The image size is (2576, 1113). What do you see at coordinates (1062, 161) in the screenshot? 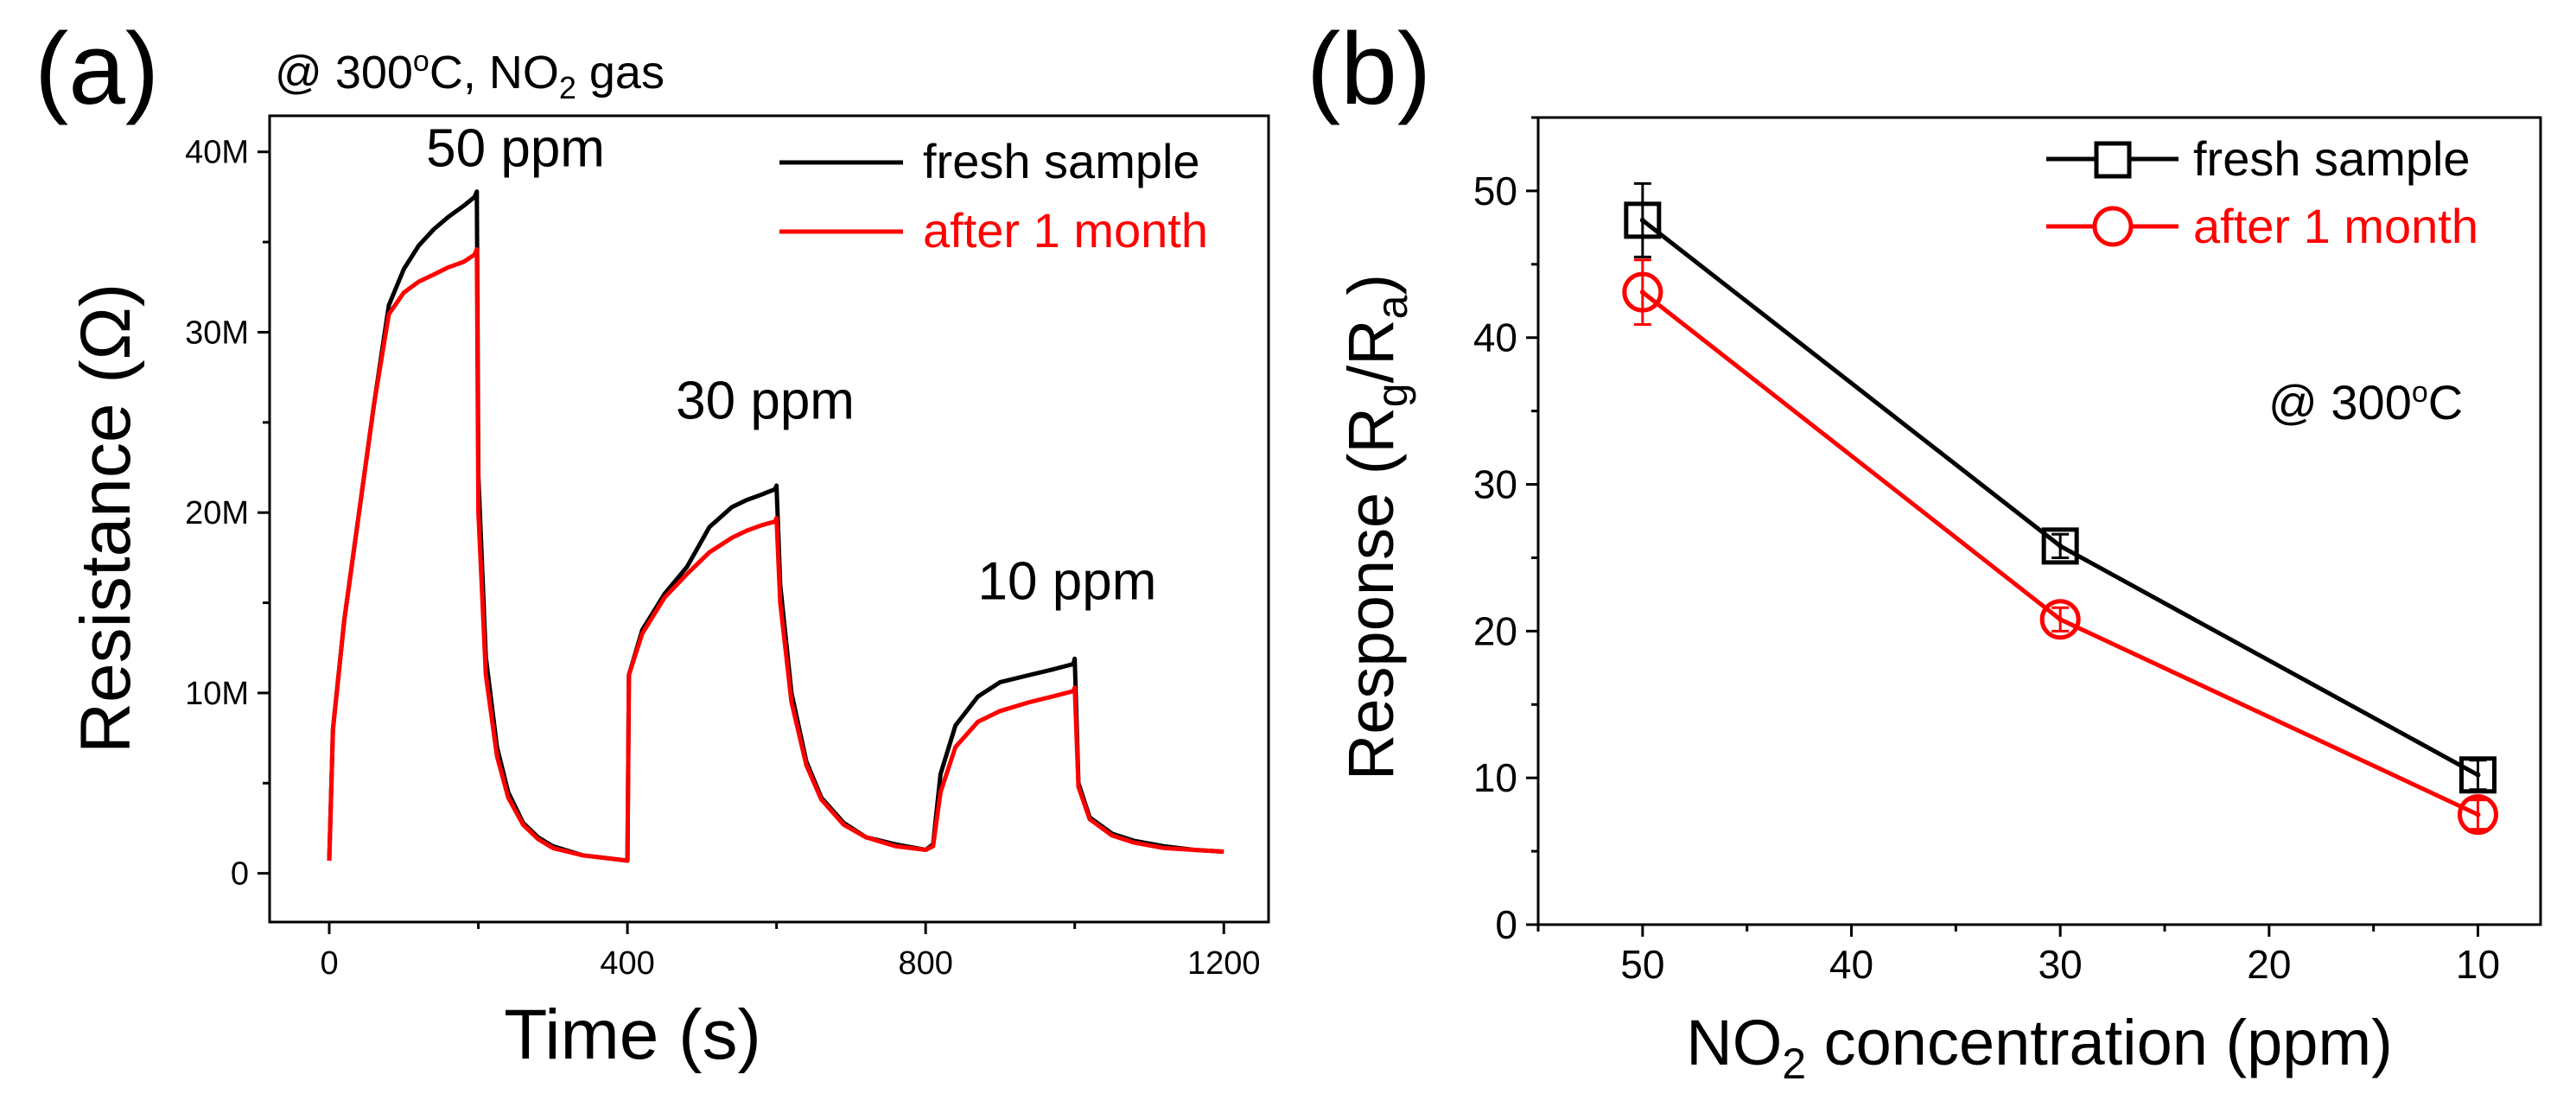
I see `legend-label-fresh: fresh sample` at bounding box center [1062, 161].